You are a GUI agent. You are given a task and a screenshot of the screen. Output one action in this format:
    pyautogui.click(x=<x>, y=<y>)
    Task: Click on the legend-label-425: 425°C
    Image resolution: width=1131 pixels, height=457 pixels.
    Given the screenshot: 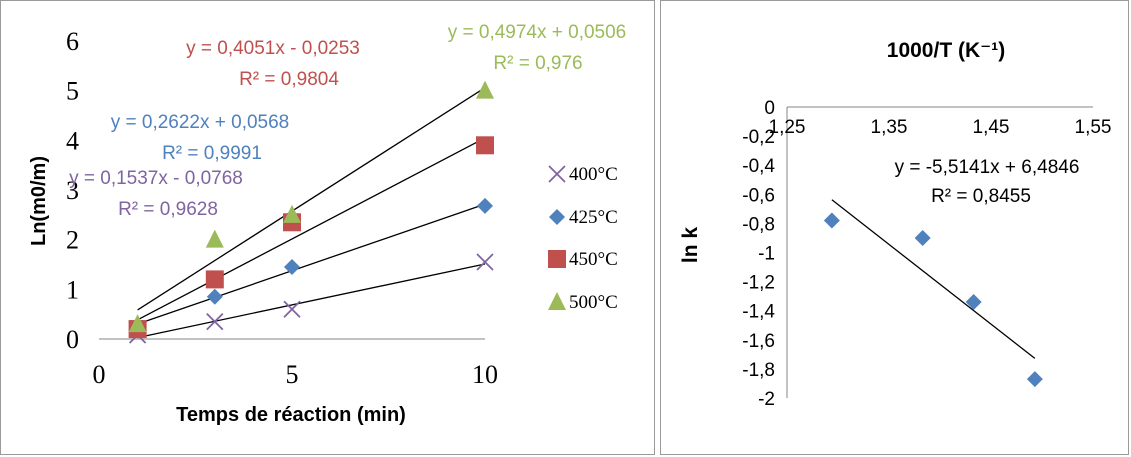 What is the action you would take?
    pyautogui.click(x=593, y=217)
    